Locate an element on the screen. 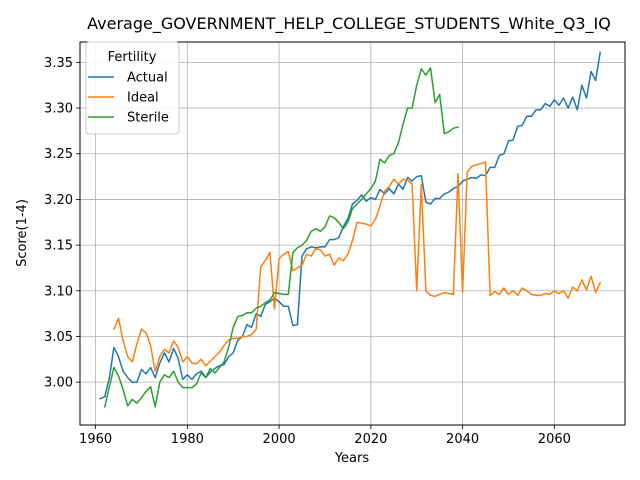  y-tick-label: 3.35 is located at coordinates (58, 63).